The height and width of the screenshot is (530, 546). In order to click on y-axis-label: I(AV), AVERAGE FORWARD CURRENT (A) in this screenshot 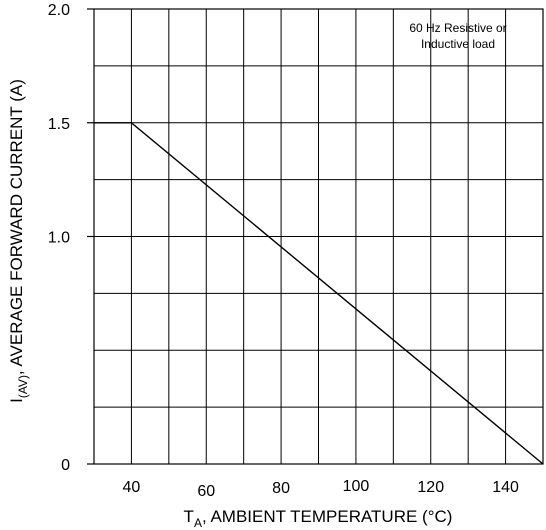, I will do `click(18, 241)`.